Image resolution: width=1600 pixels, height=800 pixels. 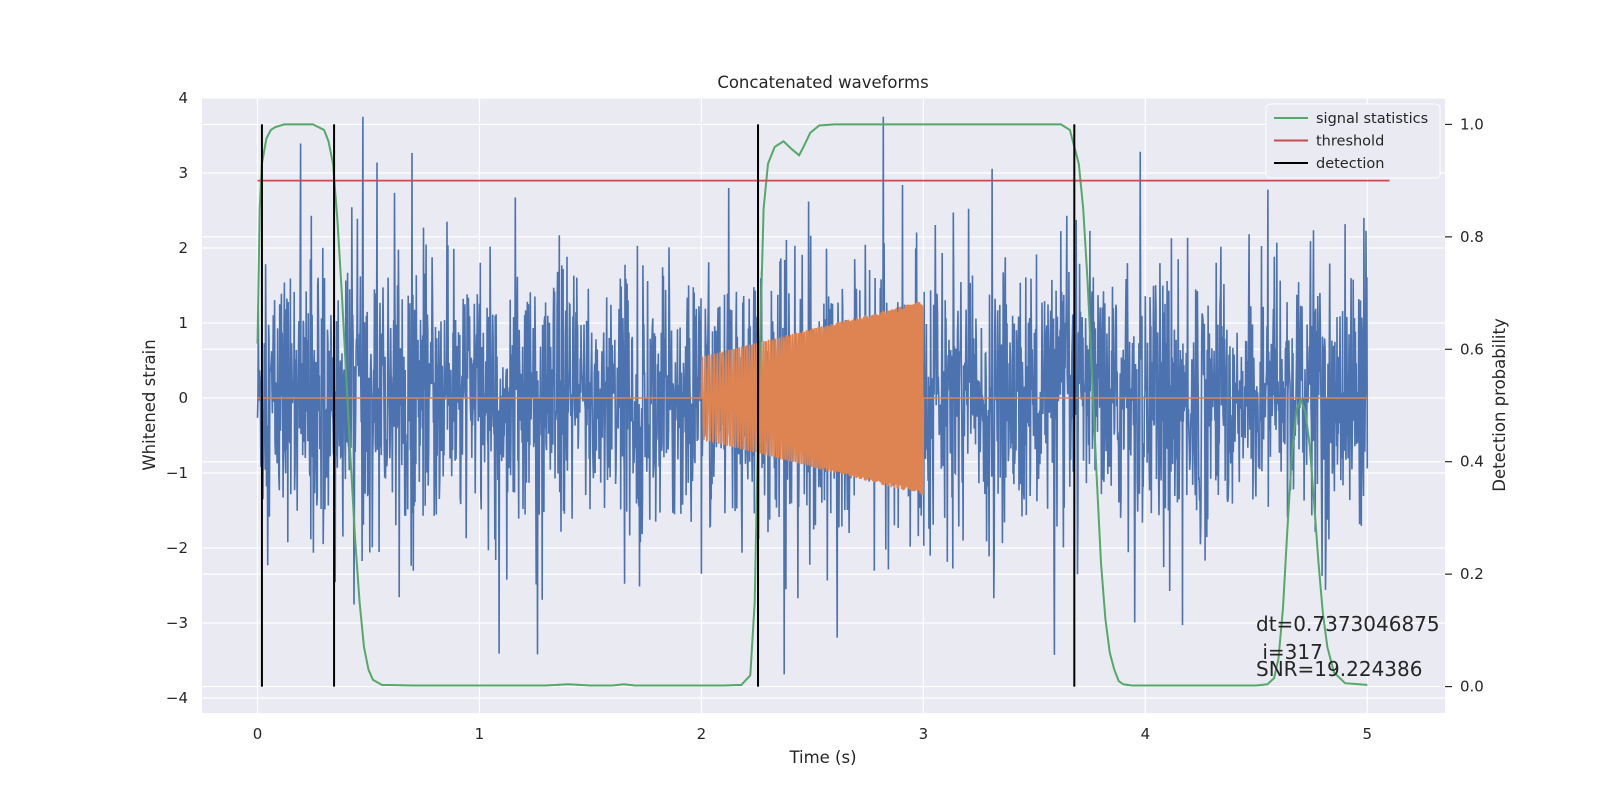 I want to click on y2-axis-label: Detection probability, so click(x=1499, y=405).